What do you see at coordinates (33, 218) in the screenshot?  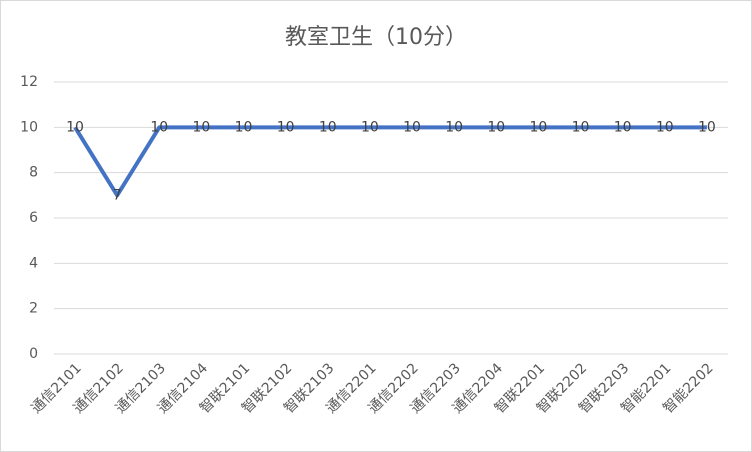 I see `y-tick-label: 6` at bounding box center [33, 218].